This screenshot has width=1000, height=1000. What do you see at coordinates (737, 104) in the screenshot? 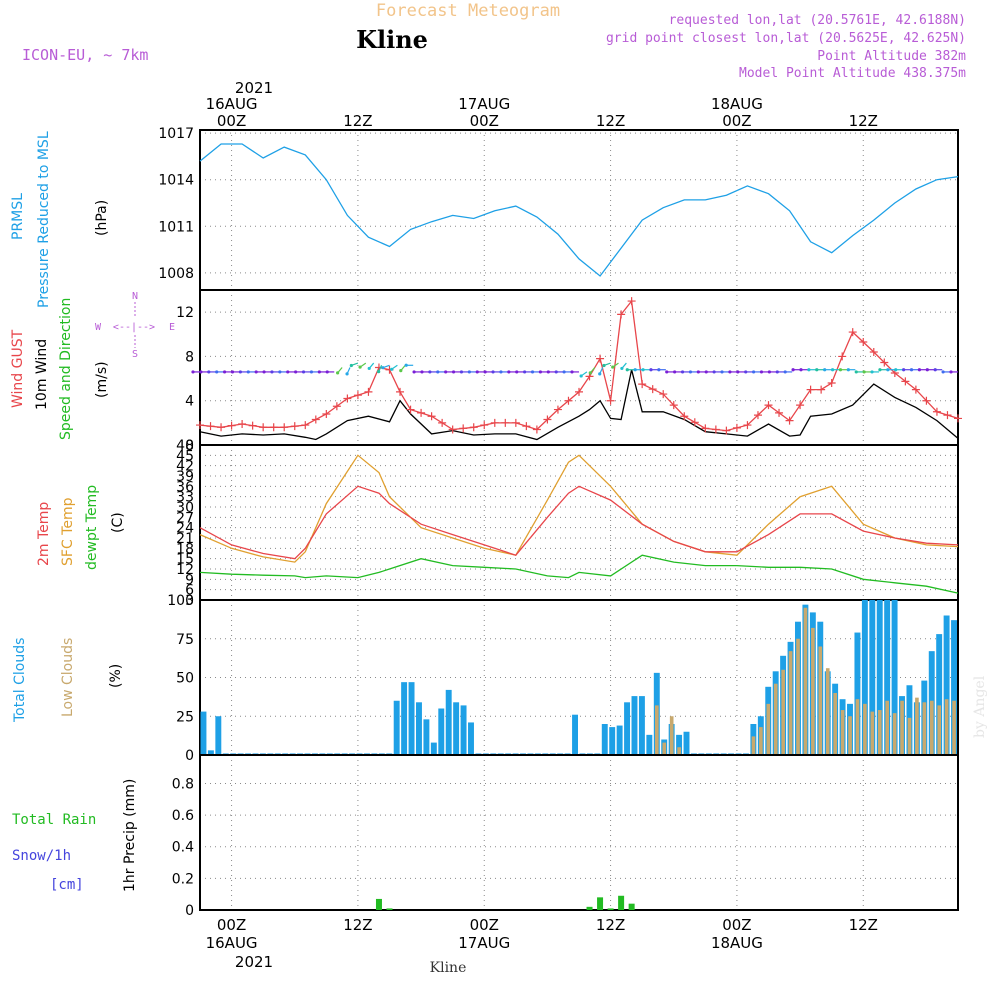
I see `top-day-label: 18AUG` at bounding box center [737, 104].